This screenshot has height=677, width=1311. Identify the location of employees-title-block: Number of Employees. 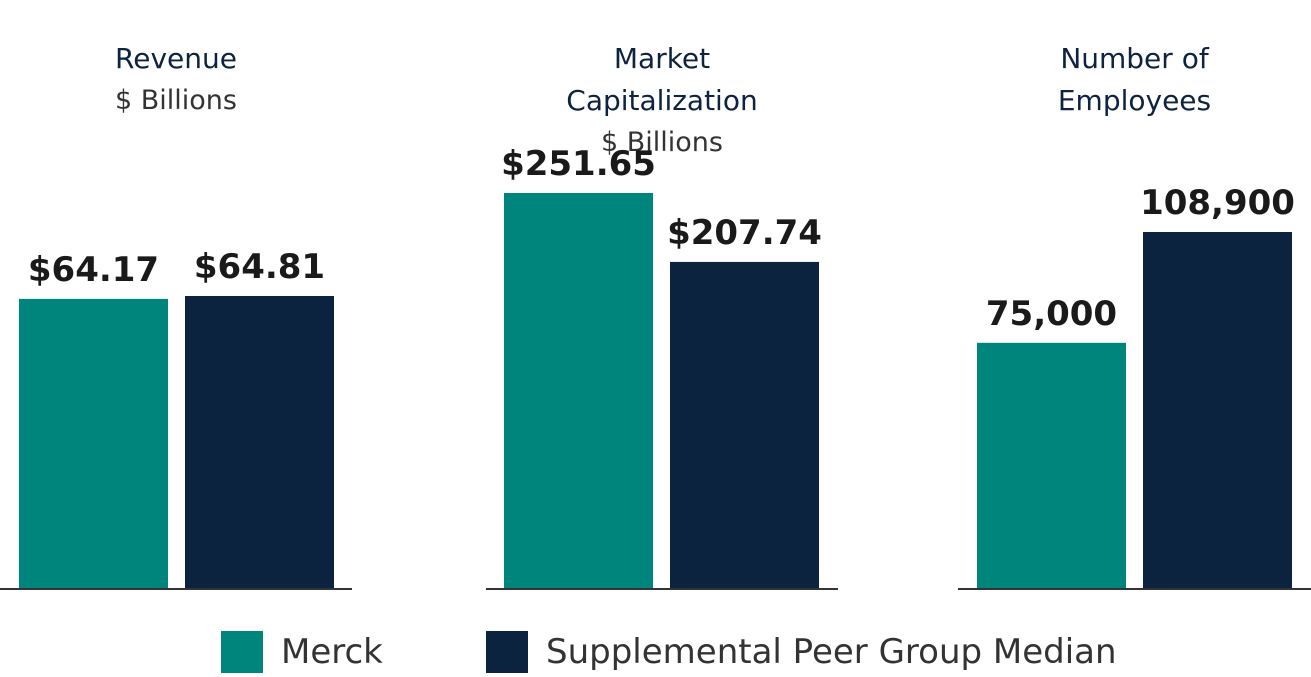
(1134, 61).